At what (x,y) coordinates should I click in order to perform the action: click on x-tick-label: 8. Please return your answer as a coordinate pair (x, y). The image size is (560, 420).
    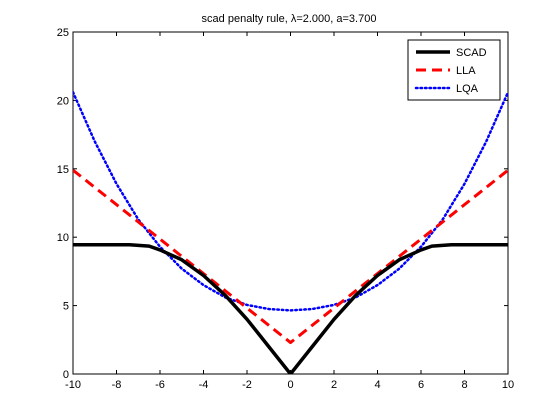
    Looking at the image, I should click on (464, 385).